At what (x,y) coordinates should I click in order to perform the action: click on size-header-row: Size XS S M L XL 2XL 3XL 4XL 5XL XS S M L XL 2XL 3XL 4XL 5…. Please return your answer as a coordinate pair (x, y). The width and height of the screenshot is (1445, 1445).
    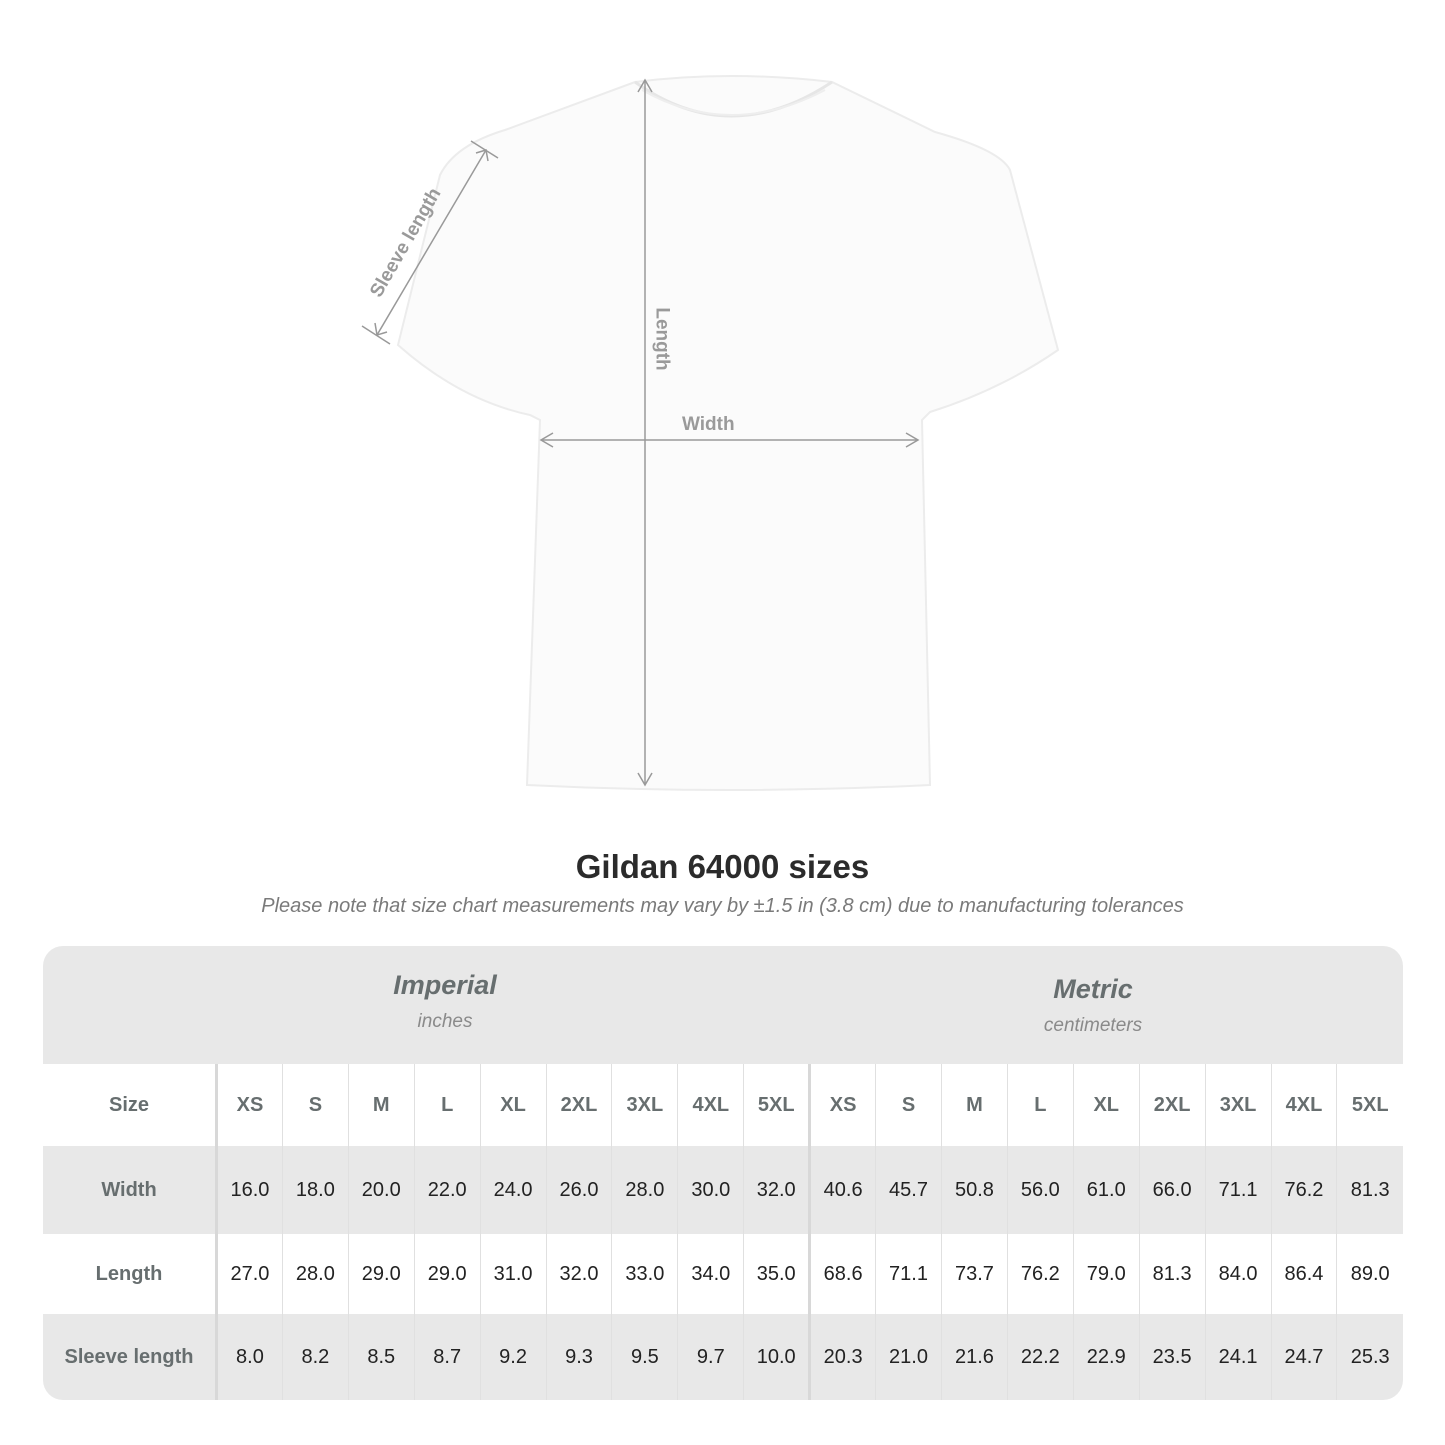
    Looking at the image, I should click on (723, 1105).